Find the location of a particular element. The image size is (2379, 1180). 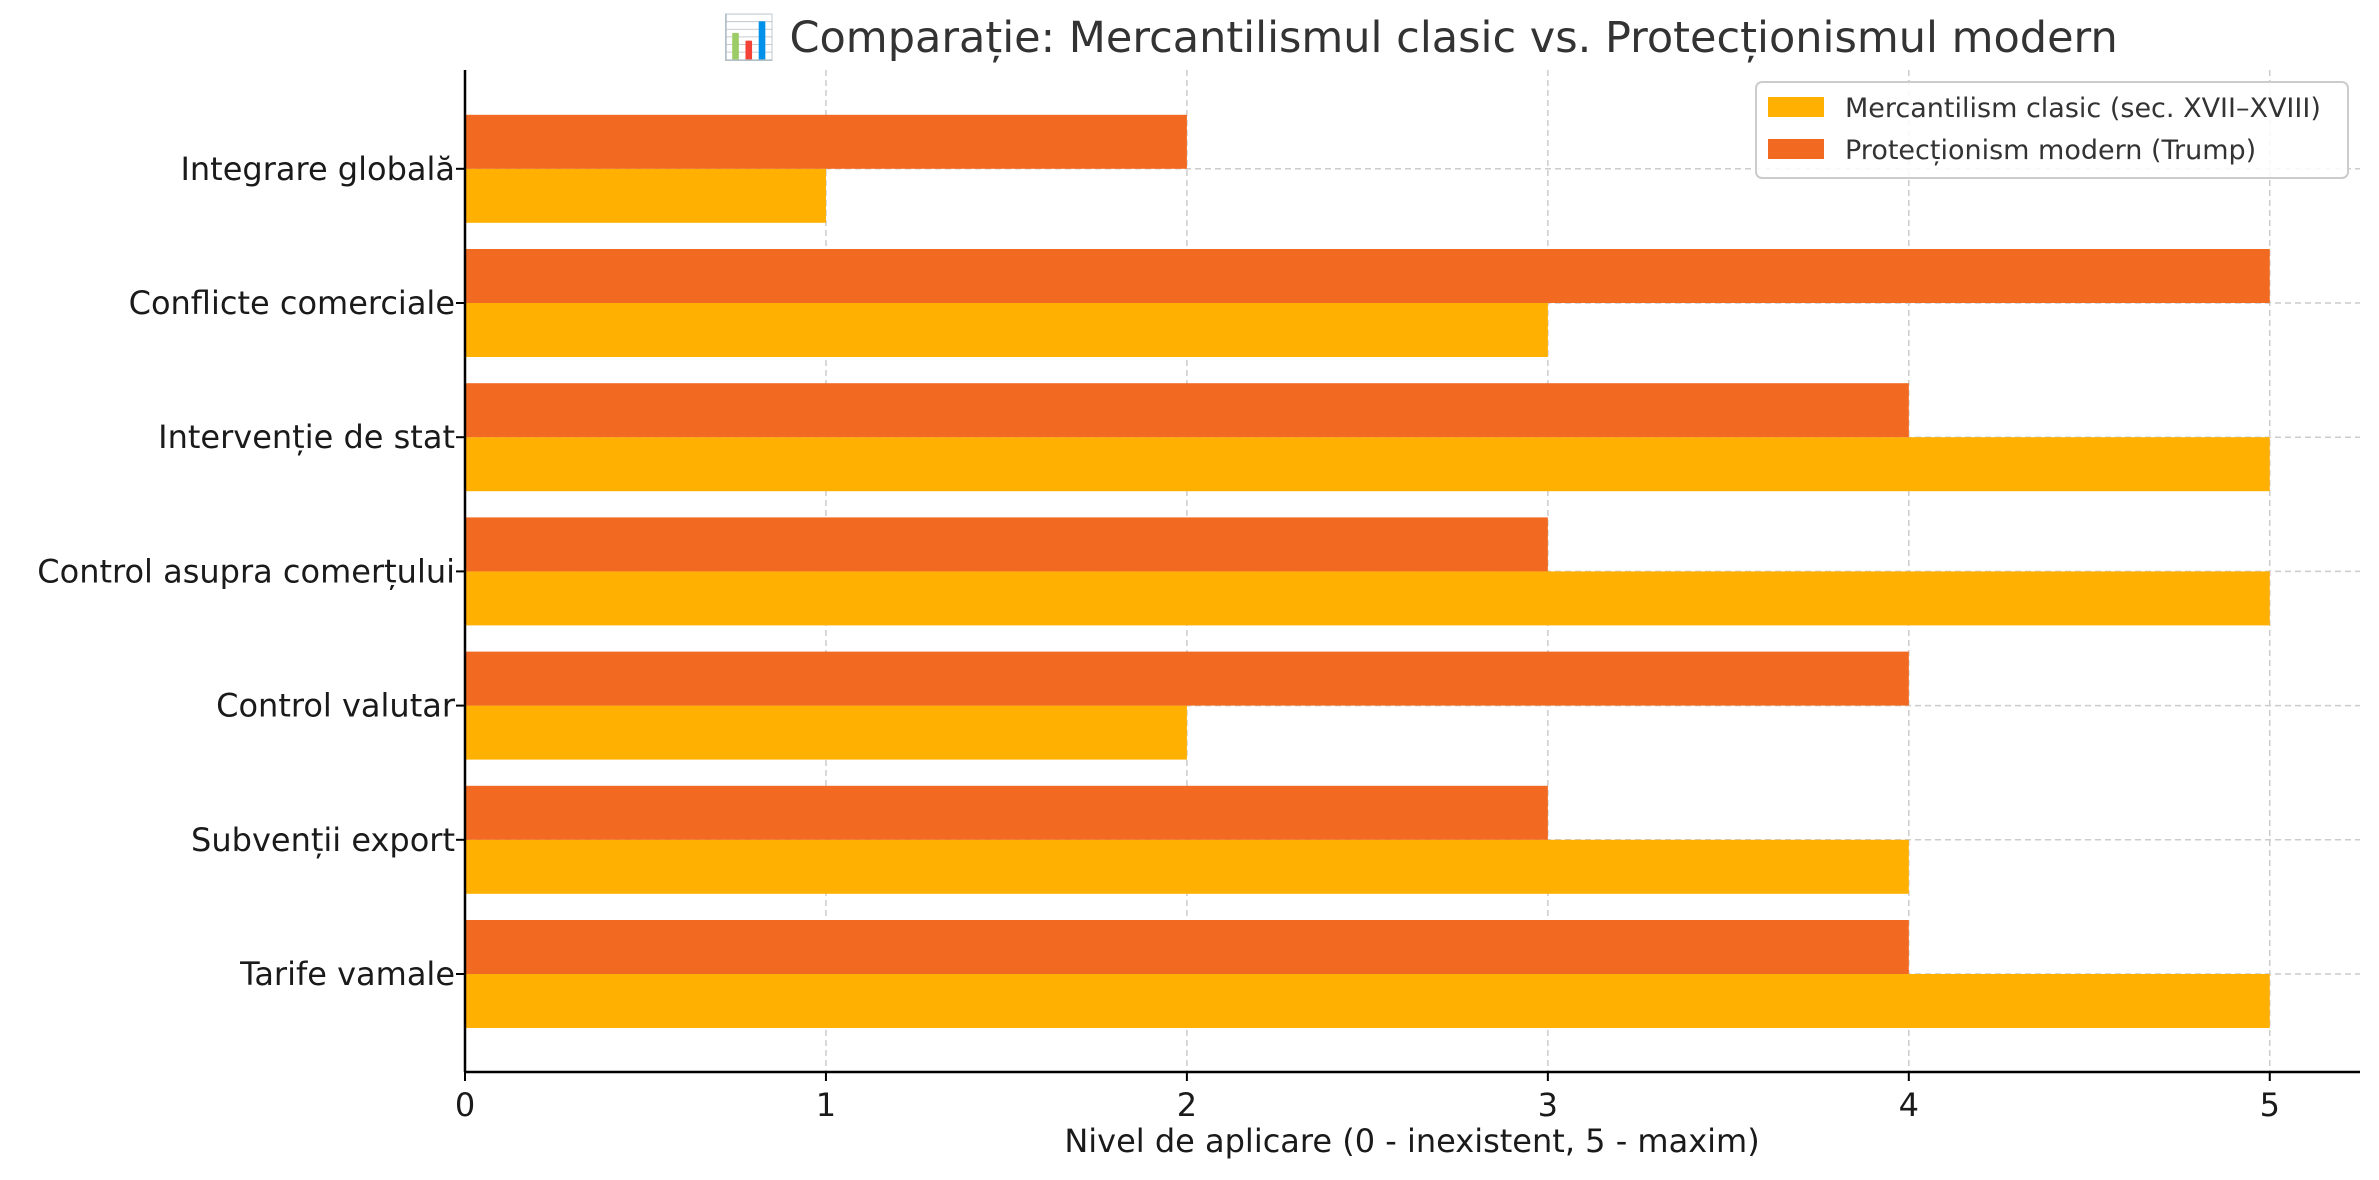

legend-label-protectionism: Protecționism modern (Trump) is located at coordinates (2050, 150).